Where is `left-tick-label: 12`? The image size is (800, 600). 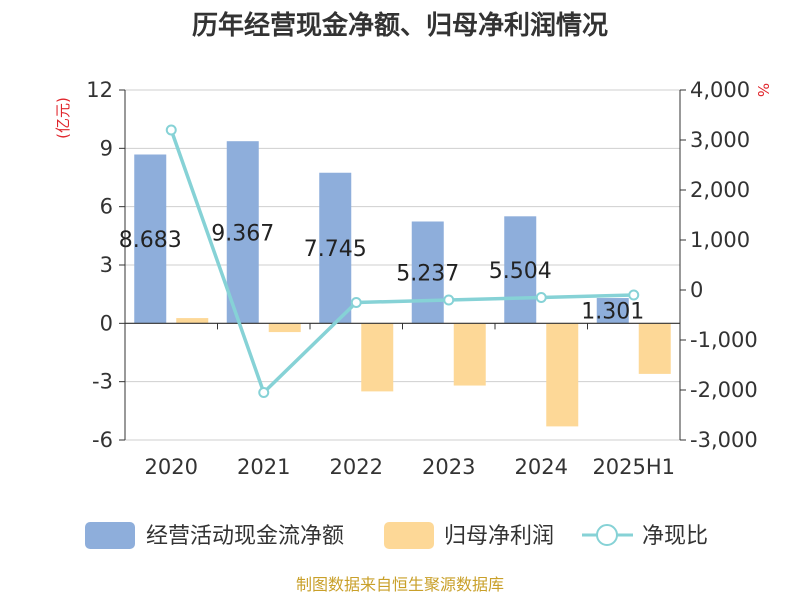
left-tick-label: 12 is located at coordinates (99, 90).